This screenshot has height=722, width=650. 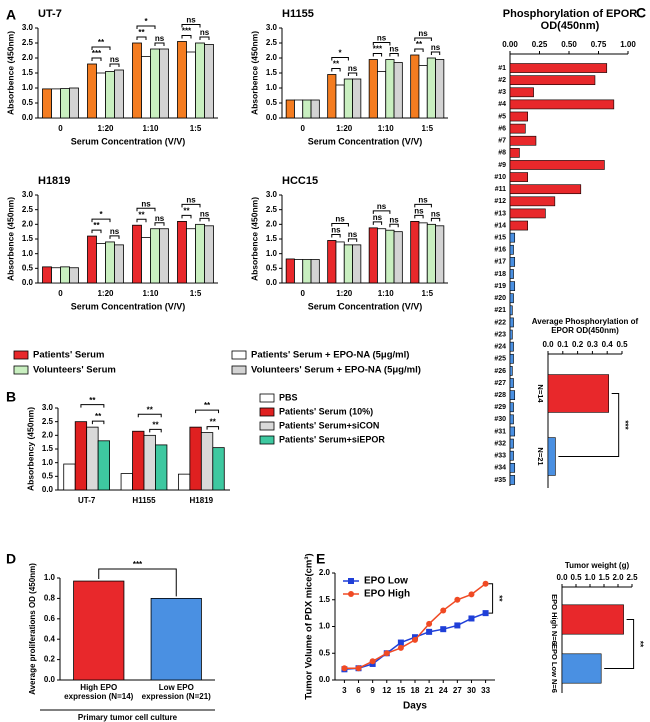 I want to click on significance-label: *, so click(x=101, y=214).